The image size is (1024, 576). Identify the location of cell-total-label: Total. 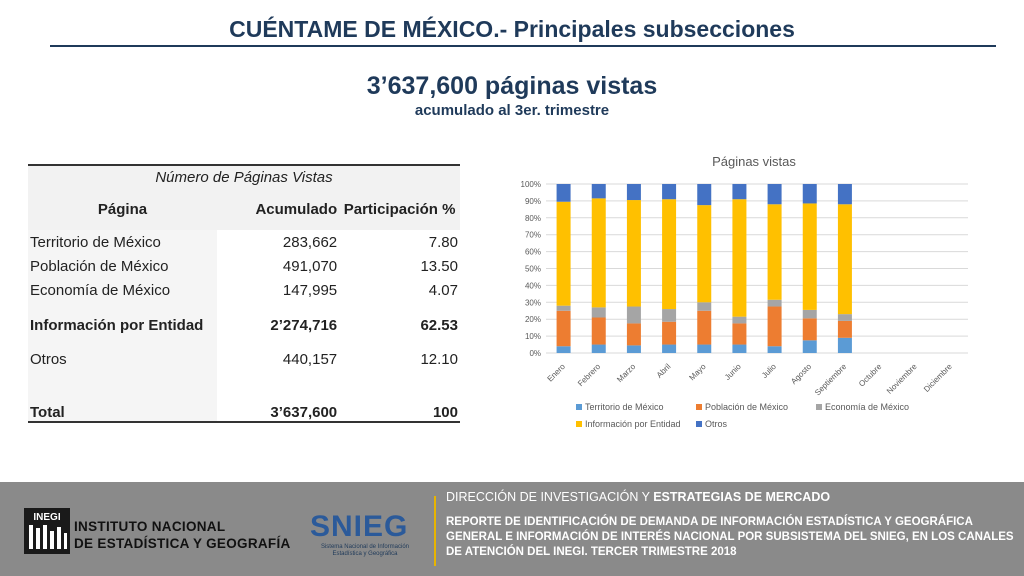
(122, 413).